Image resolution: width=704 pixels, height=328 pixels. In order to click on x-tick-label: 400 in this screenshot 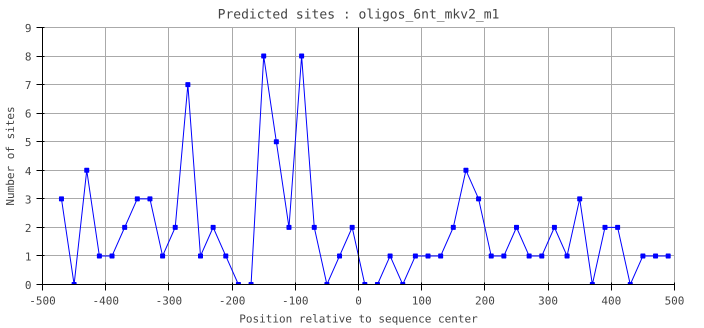, I will do `click(611, 301)`.